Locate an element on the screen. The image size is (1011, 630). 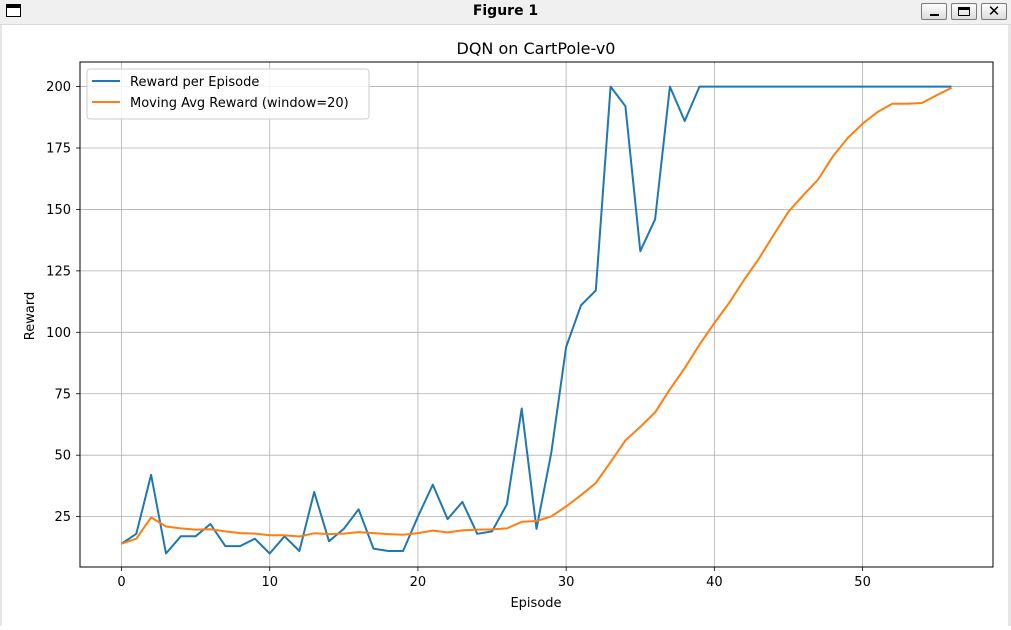
x-axis-label: Episode is located at coordinates (535, 603).